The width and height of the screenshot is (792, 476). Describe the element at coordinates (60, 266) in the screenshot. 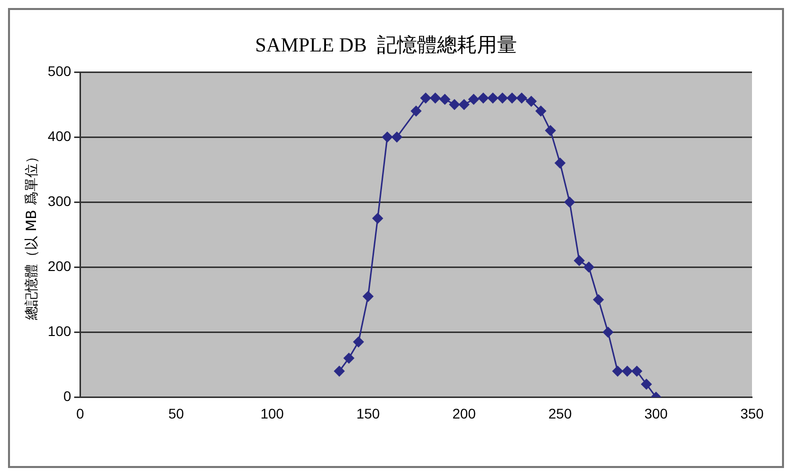

I see `y-tick-label: 200` at that location.